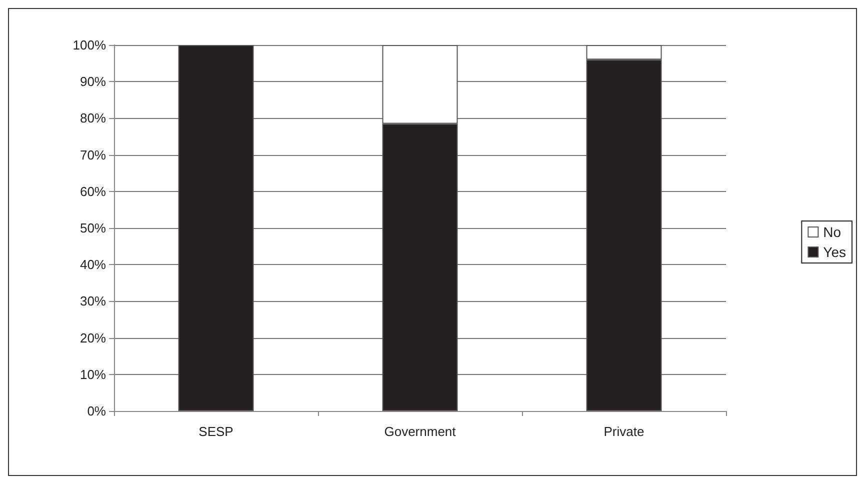  Describe the element at coordinates (216, 431) in the screenshot. I see `x-tick-label: SESP` at that location.